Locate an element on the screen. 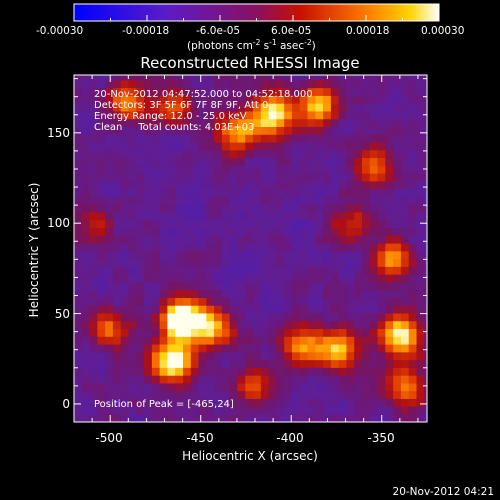  colorbar-tick-label: -6.0e-05 is located at coordinates (218, 31).